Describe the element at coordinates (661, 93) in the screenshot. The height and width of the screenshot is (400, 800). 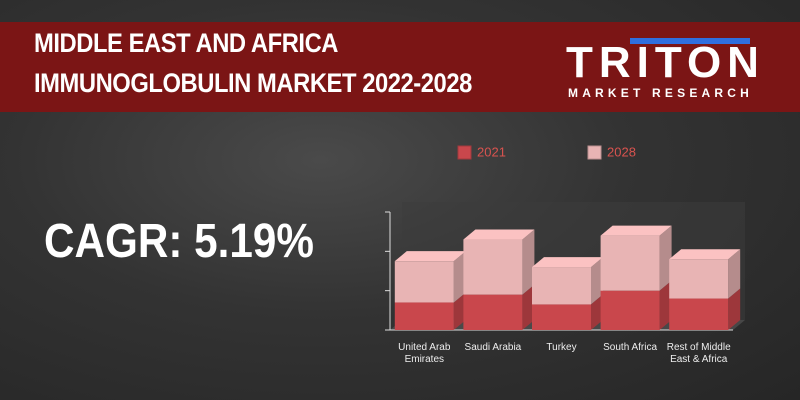
I see `logo-tagline: MARKET RESEARCH` at that location.